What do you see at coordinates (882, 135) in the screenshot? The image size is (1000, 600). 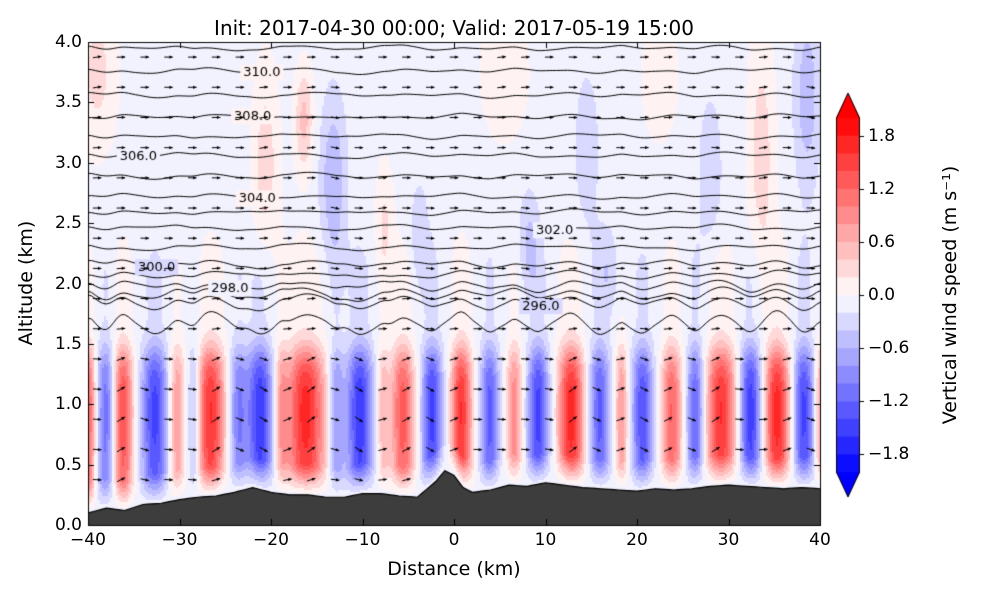 I see `colorbar-tick-label: 1.8` at bounding box center [882, 135].